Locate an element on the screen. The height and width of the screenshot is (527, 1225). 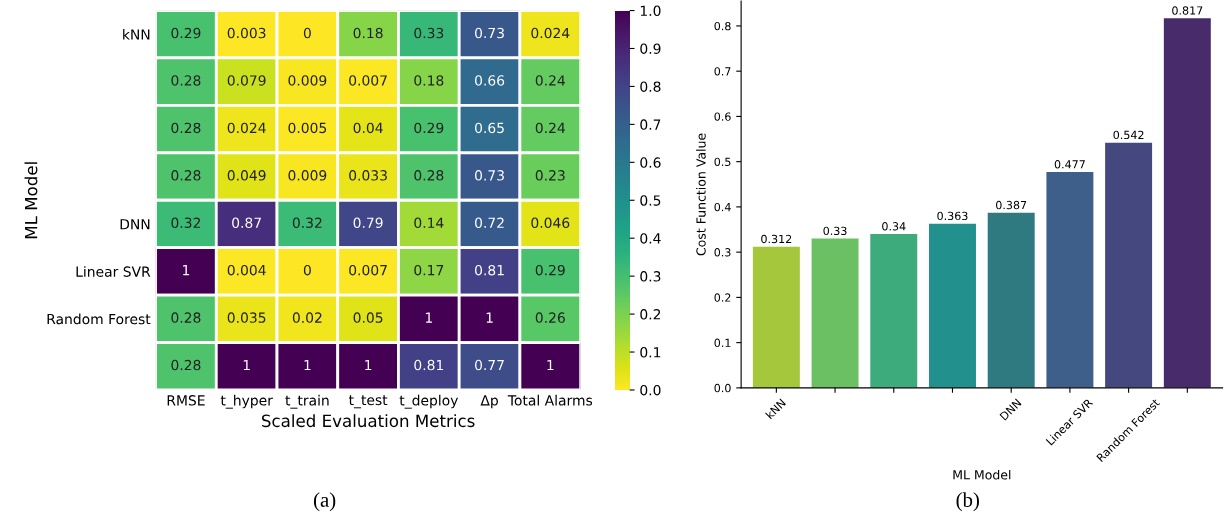
y-tick-label: 0.0 is located at coordinates (722, 388).